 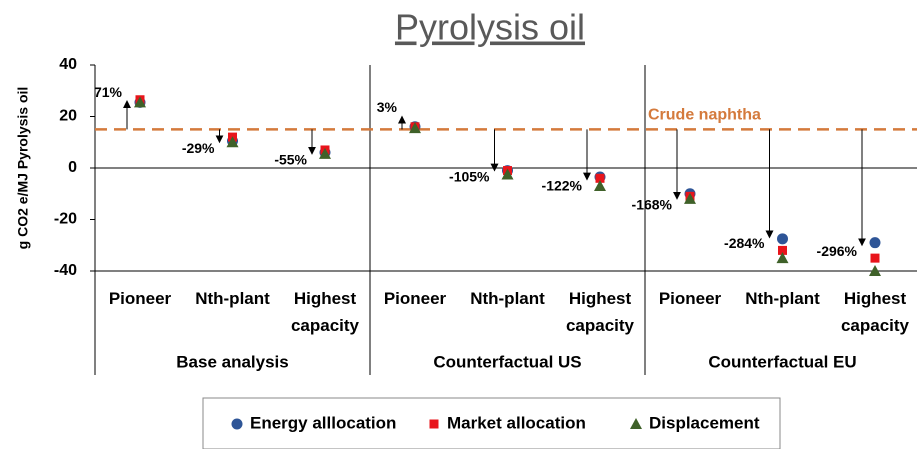 I want to click on group-label: Counterfactual US, so click(x=507, y=361).